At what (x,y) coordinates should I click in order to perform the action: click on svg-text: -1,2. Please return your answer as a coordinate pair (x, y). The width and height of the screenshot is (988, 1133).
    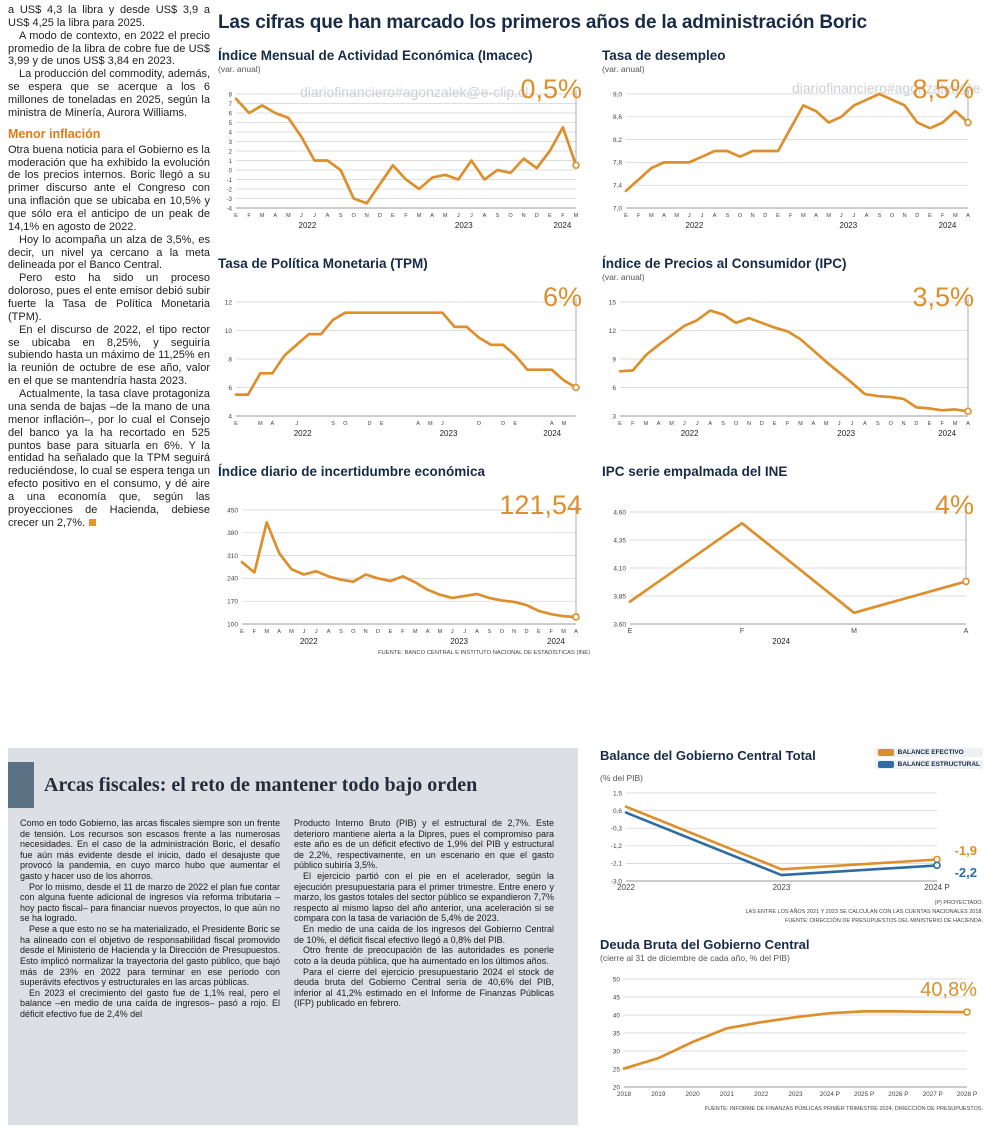
    Looking at the image, I should click on (617, 846).